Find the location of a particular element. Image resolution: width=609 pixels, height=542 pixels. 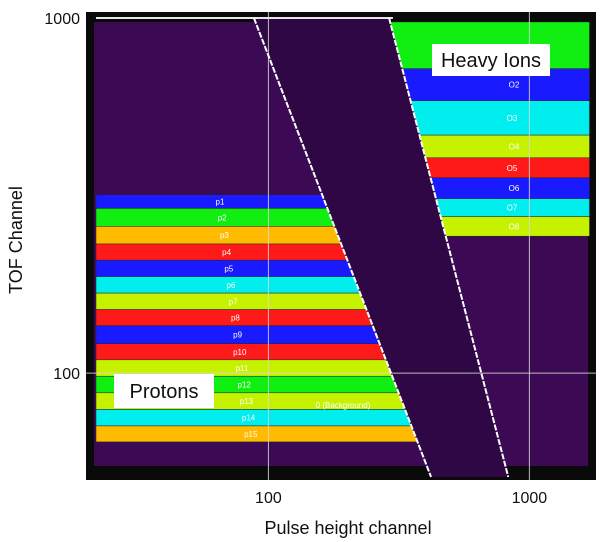

heavy-ion-band-label-O2: O2 is located at coordinates (514, 85).